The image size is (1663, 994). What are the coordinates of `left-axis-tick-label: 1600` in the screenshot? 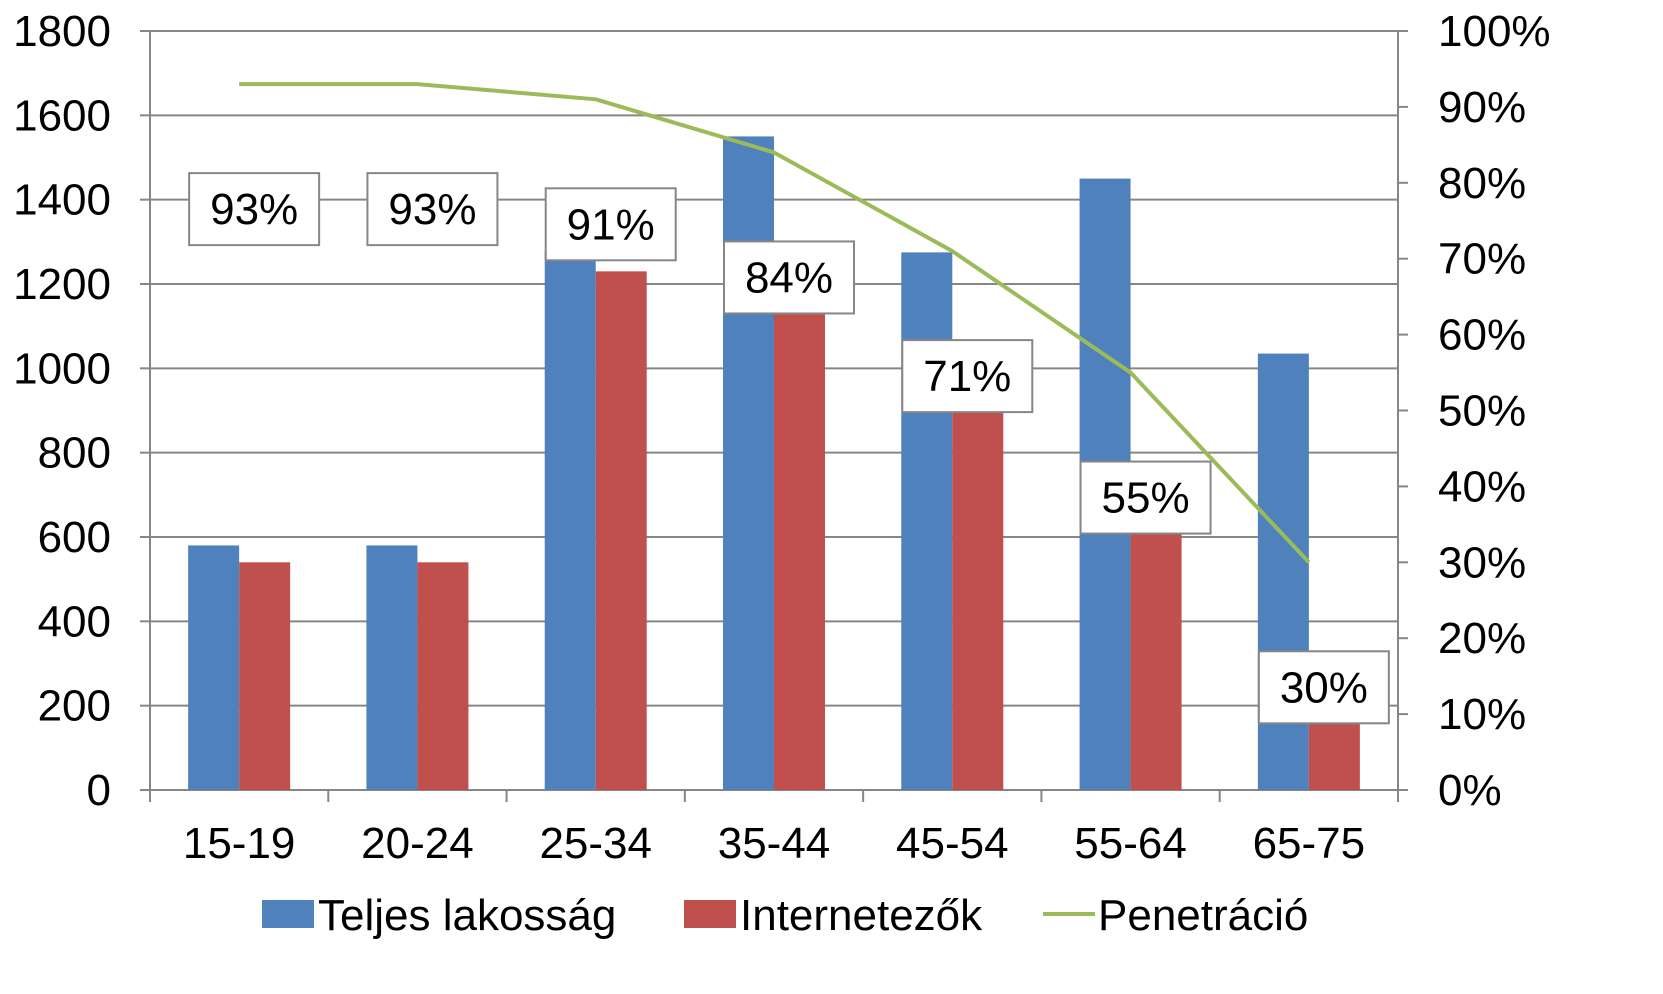 It's located at (62, 115).